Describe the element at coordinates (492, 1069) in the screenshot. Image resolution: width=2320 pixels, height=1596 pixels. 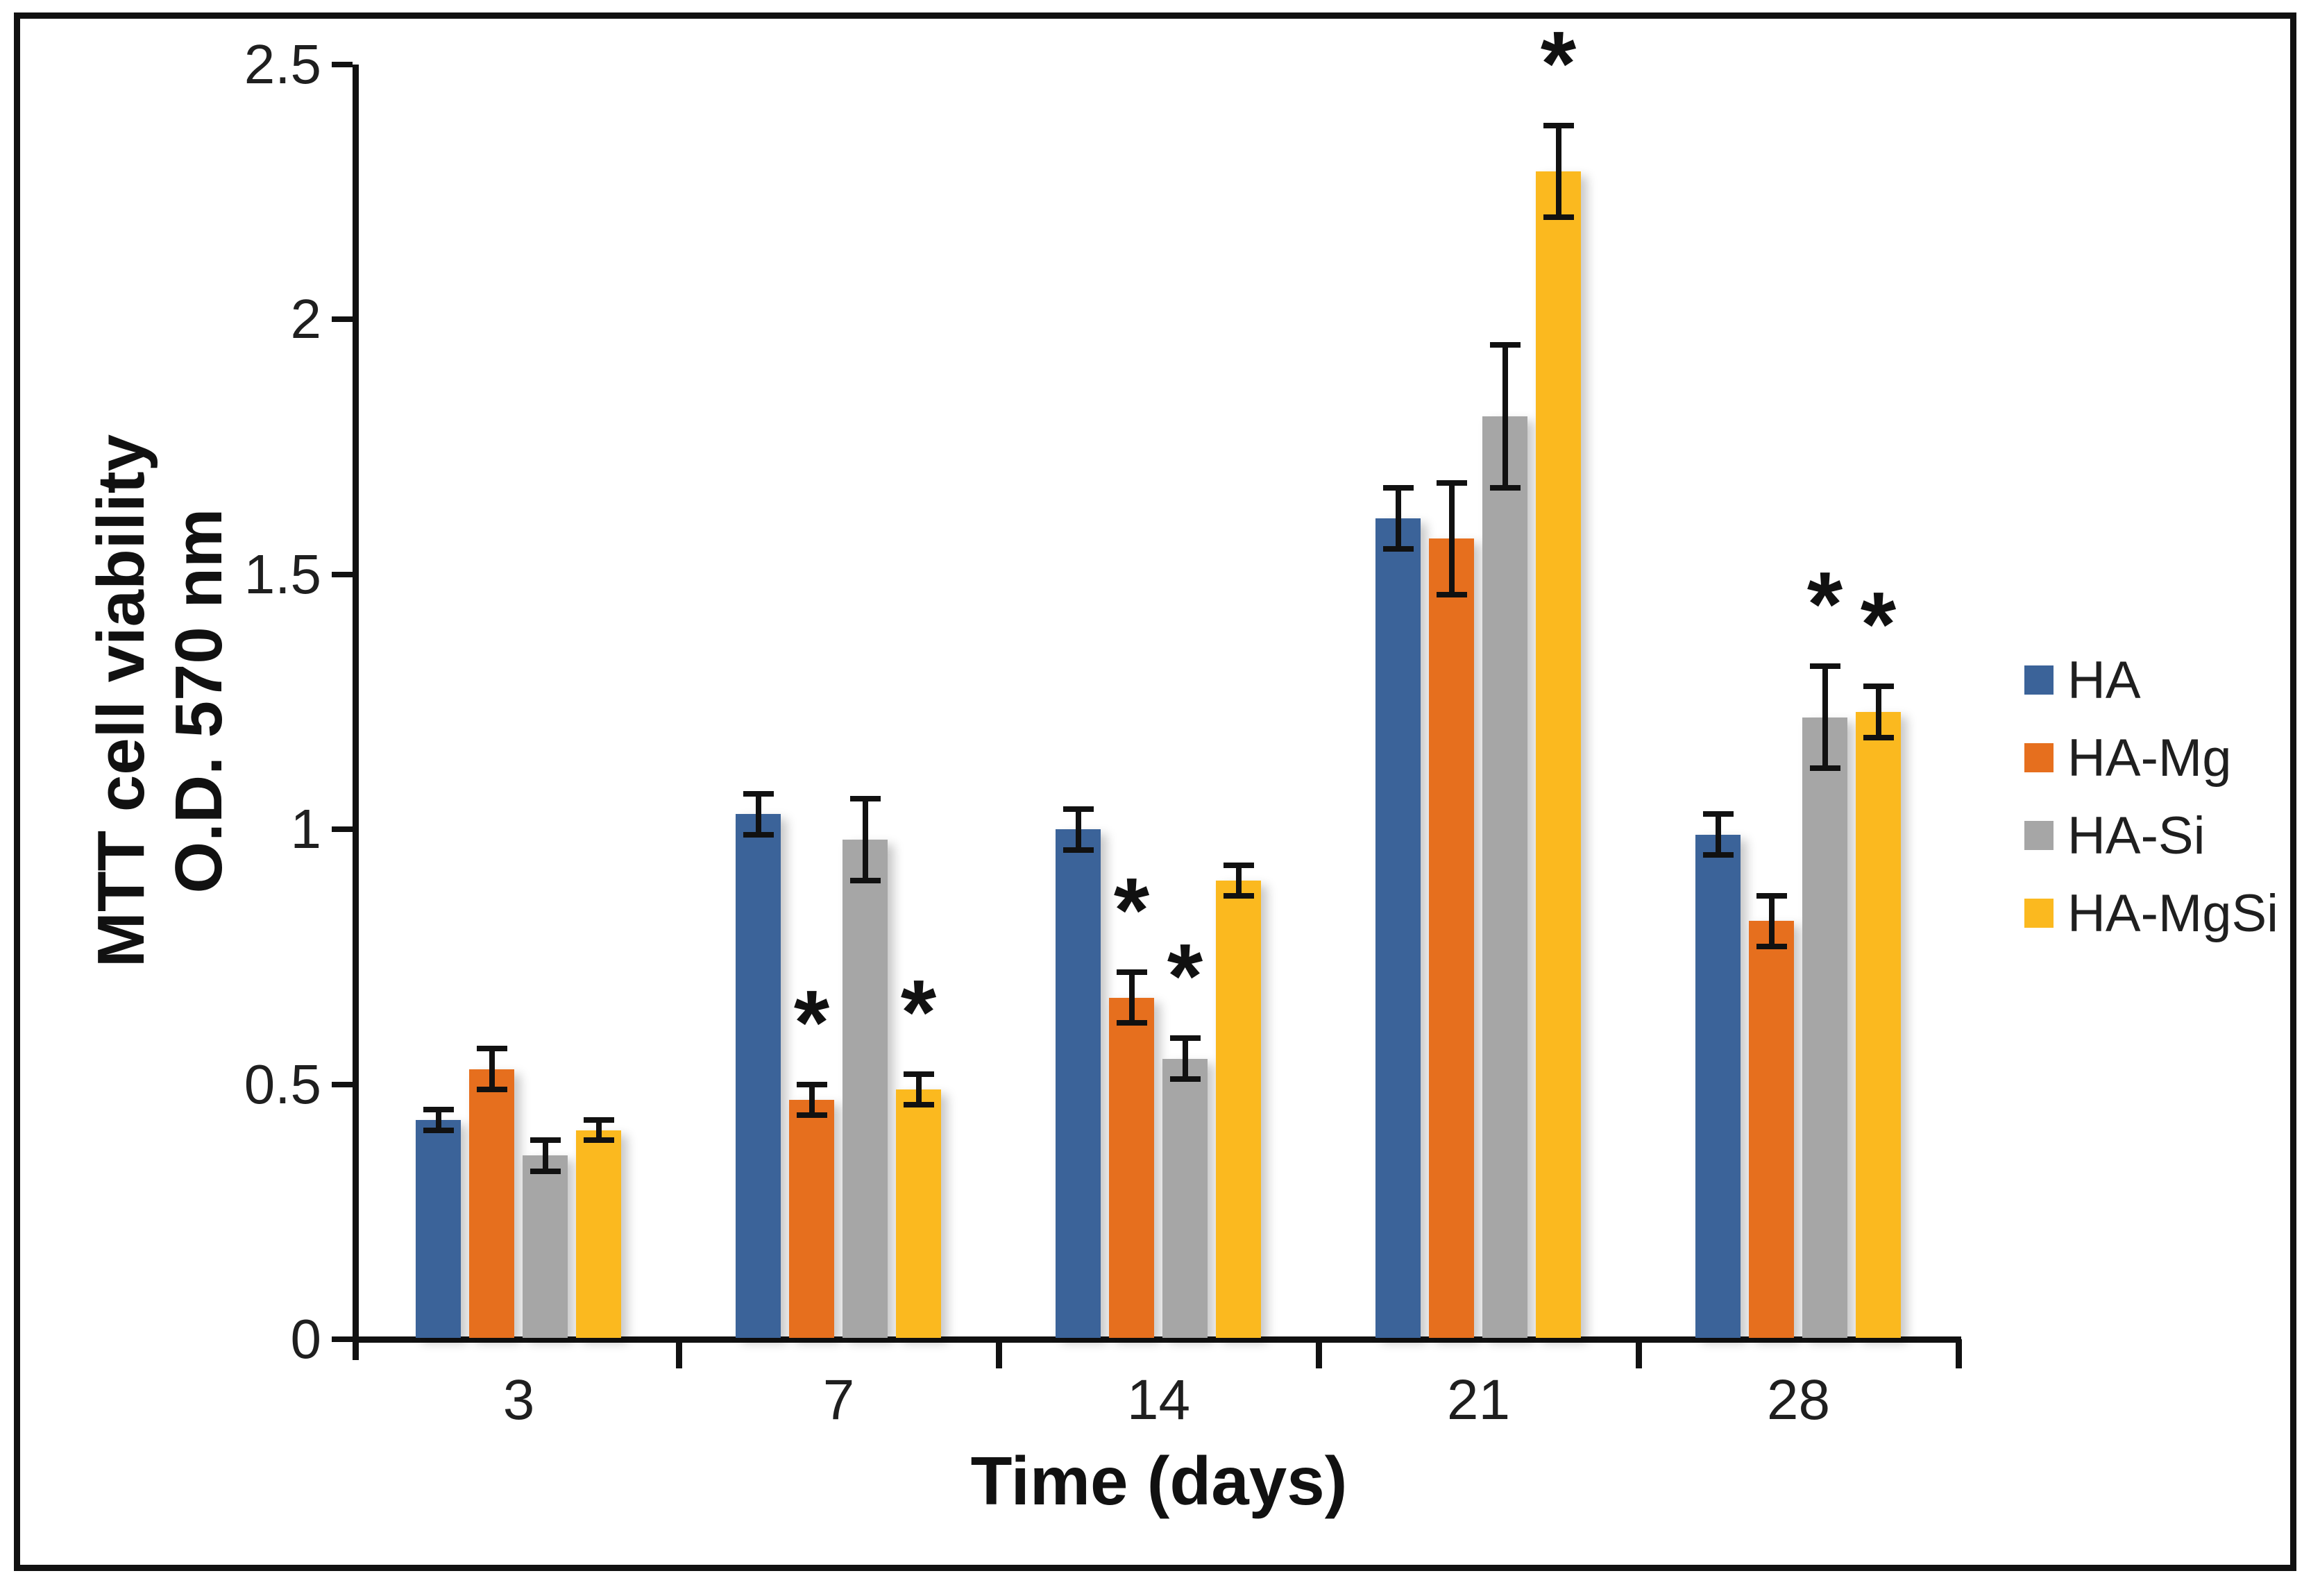
I see `error-bar-HA-Mg-day3` at that location.